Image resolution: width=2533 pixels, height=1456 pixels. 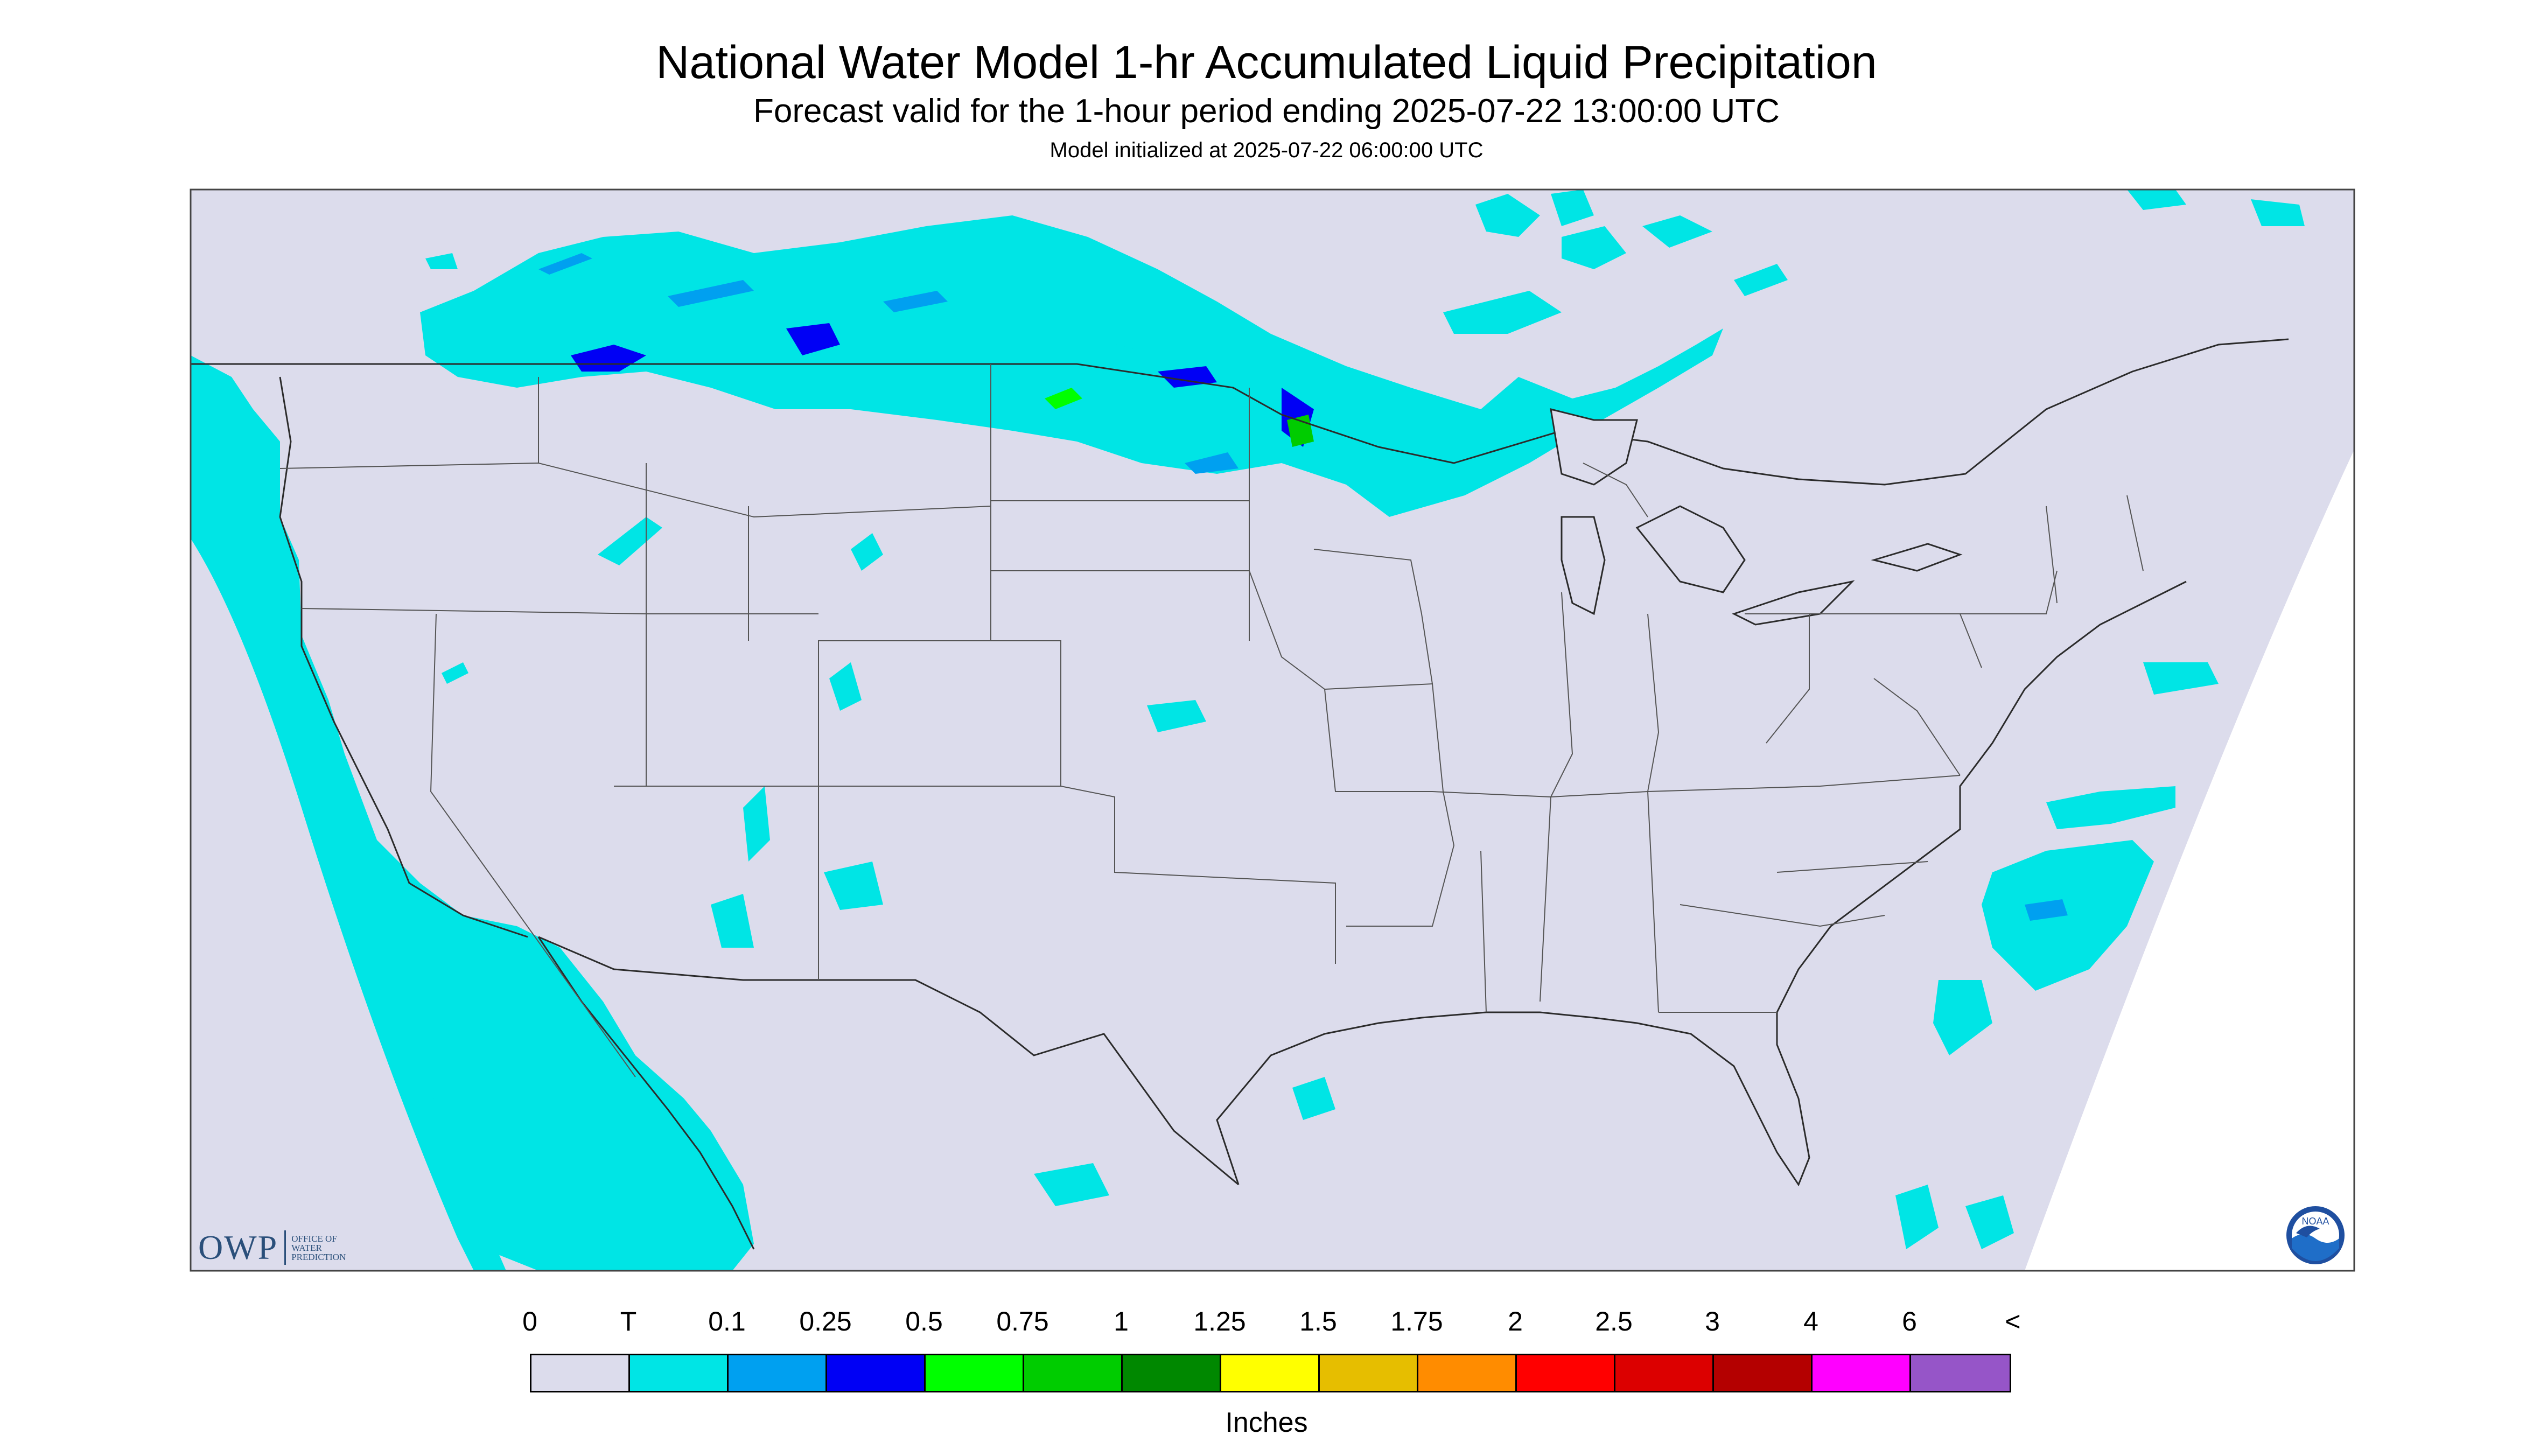 I want to click on noaa-logo-icon: NOAA, so click(x=2315, y=1235).